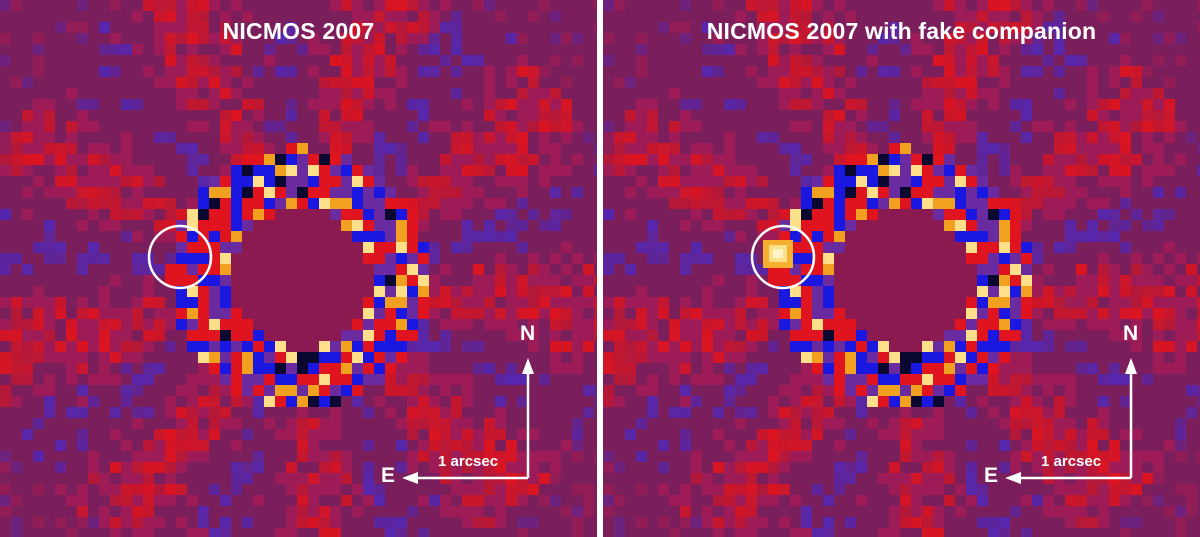  Describe the element at coordinates (901, 31) in the screenshot. I see `panel-title-right: NICMOS 2007 with fake companion` at that location.